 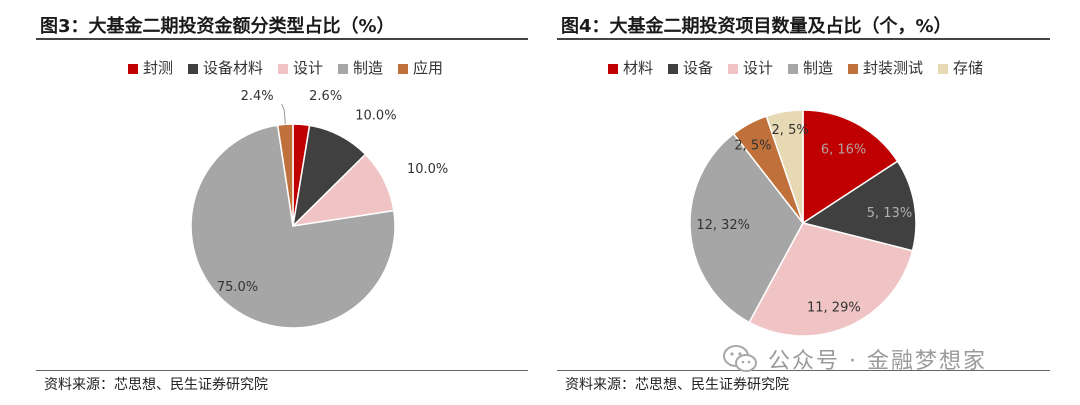 I want to click on left-data-label-3: 75.0%, so click(x=237, y=287).